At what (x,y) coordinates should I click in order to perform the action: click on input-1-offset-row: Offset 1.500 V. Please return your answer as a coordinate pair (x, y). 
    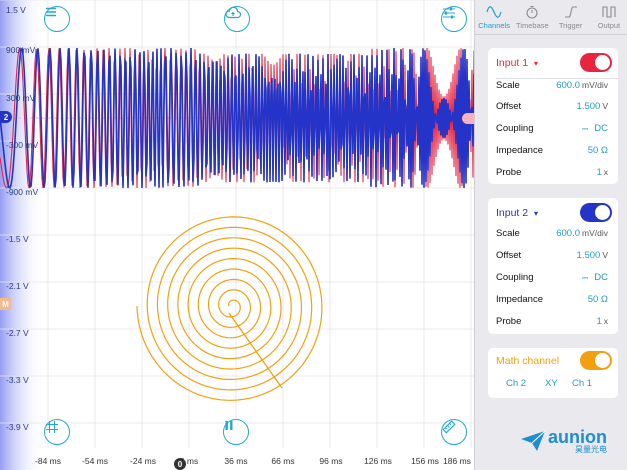
    Looking at the image, I should click on (552, 106).